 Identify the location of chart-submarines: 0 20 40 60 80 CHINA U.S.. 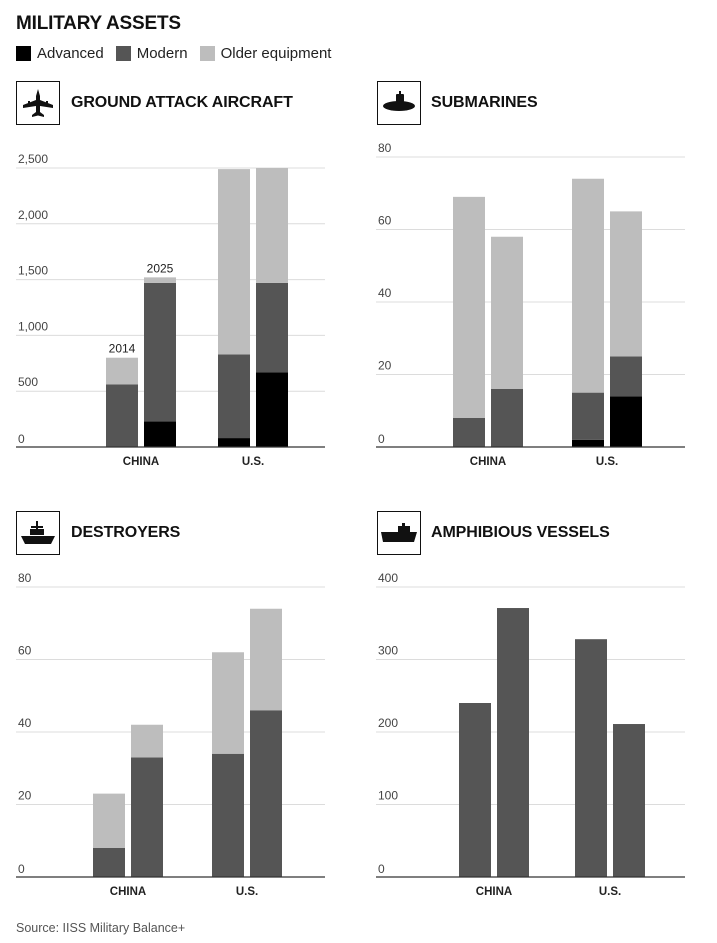
(530, 304).